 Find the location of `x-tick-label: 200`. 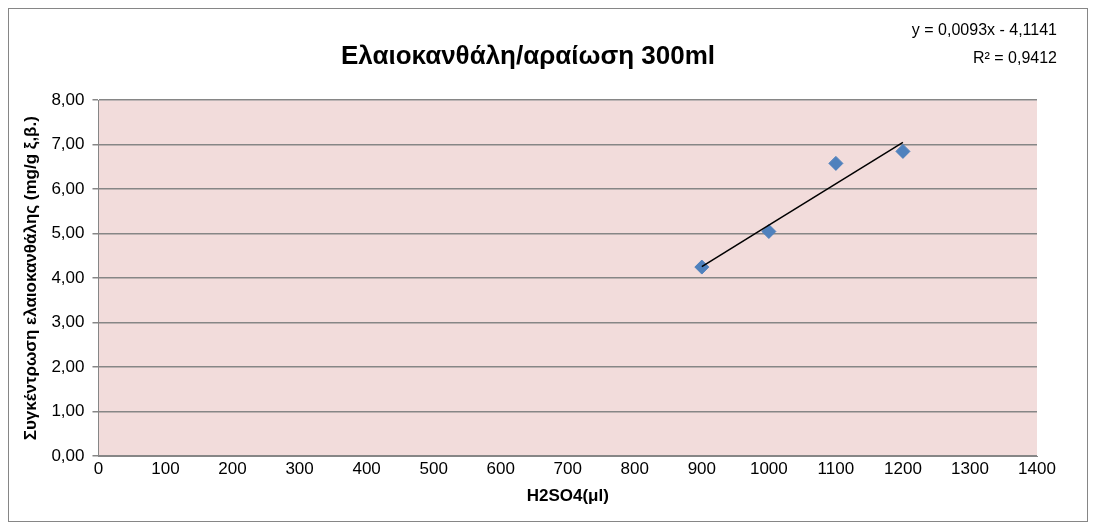

x-tick-label: 200 is located at coordinates (232, 469).